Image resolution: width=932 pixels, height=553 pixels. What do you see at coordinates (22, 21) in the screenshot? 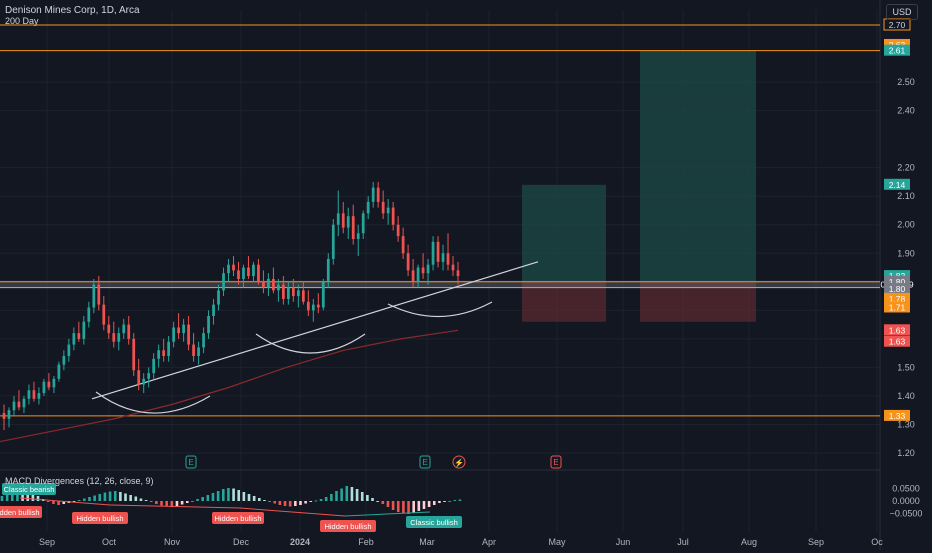
I see `indicator-legend: 200 Day` at bounding box center [22, 21].